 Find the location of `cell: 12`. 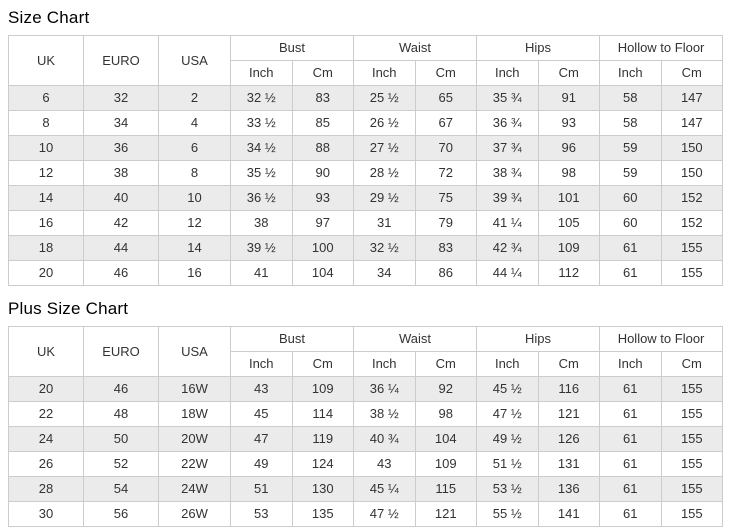

cell: 12 is located at coordinates (194, 223).